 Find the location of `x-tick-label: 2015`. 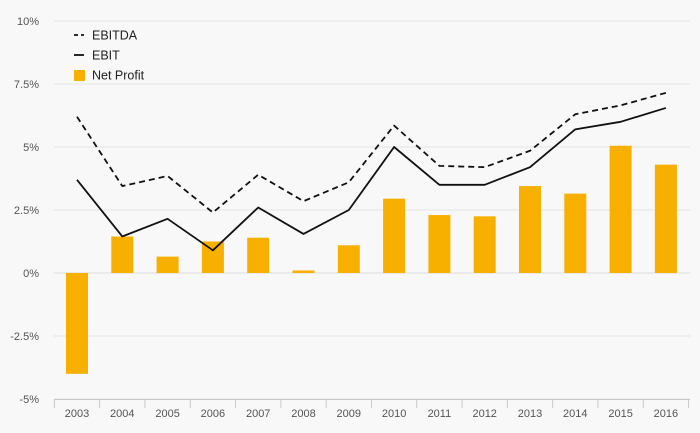

x-tick-label: 2015 is located at coordinates (620, 414).